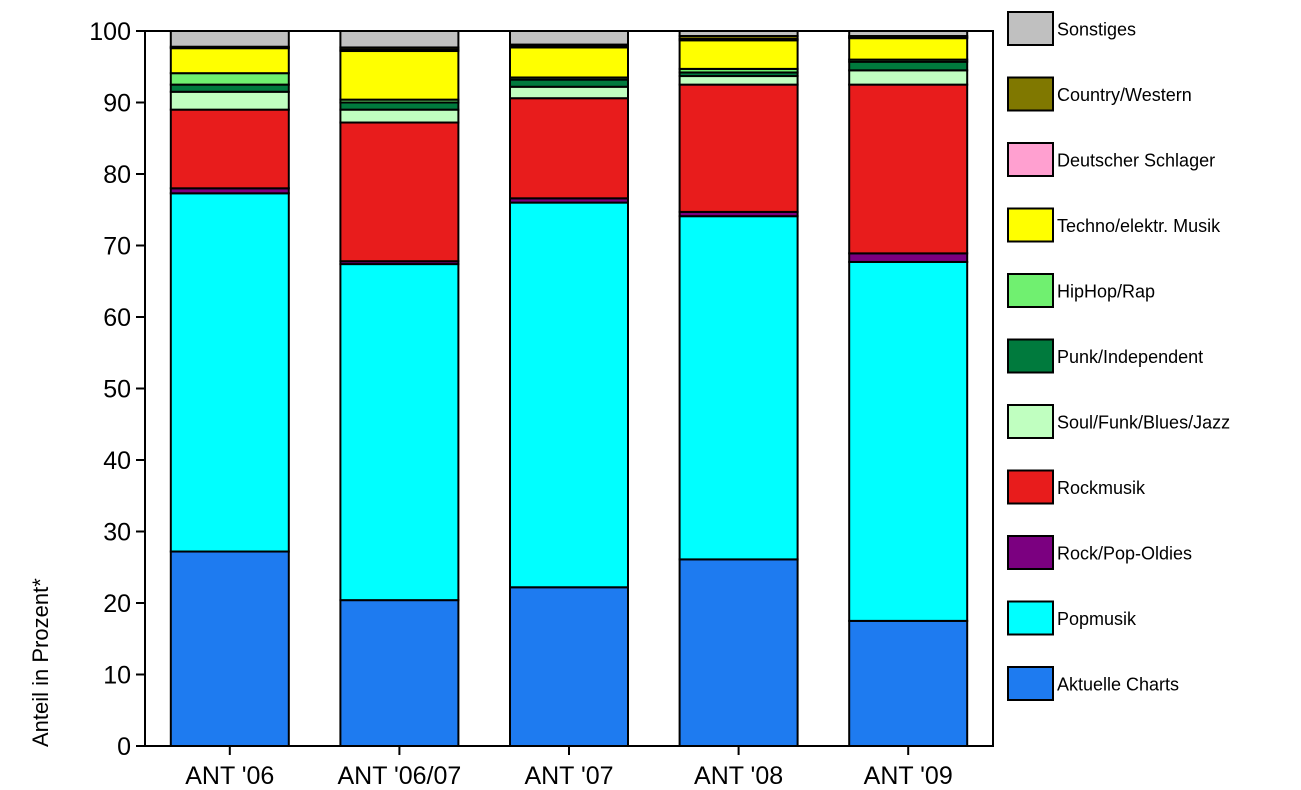 The height and width of the screenshot is (790, 1301). I want to click on y-tick-label: 50, so click(117, 390).